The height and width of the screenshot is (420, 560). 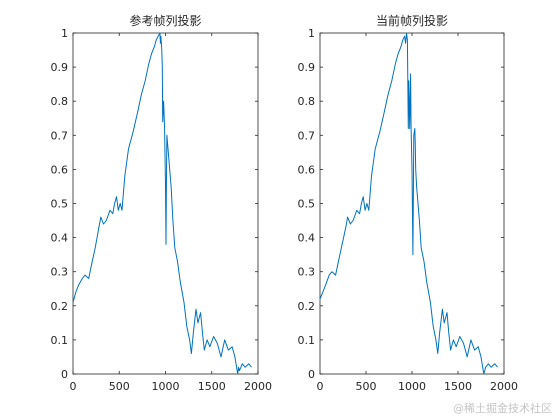 I want to click on chart-title-2: 当前帧列投影, so click(x=412, y=20).